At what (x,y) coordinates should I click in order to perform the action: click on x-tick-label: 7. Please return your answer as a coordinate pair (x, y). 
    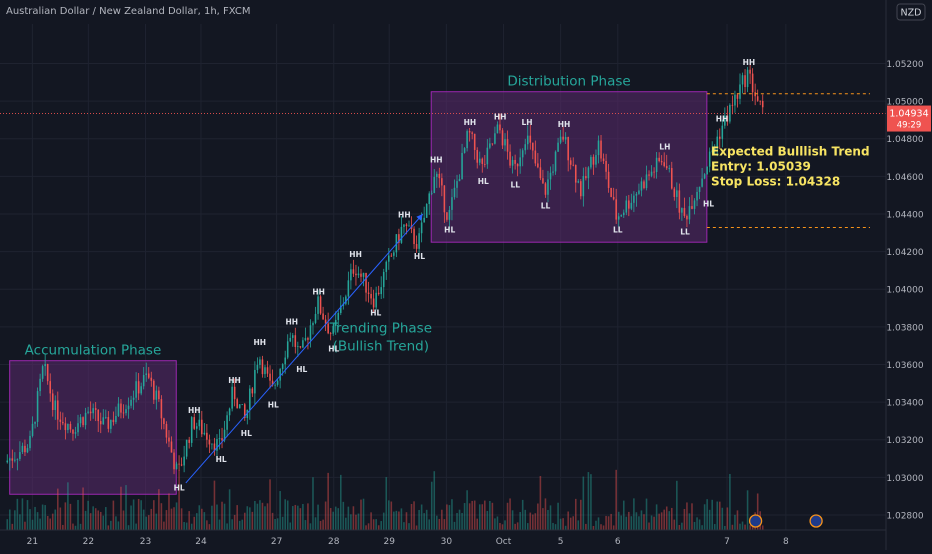
    Looking at the image, I should click on (727, 542).